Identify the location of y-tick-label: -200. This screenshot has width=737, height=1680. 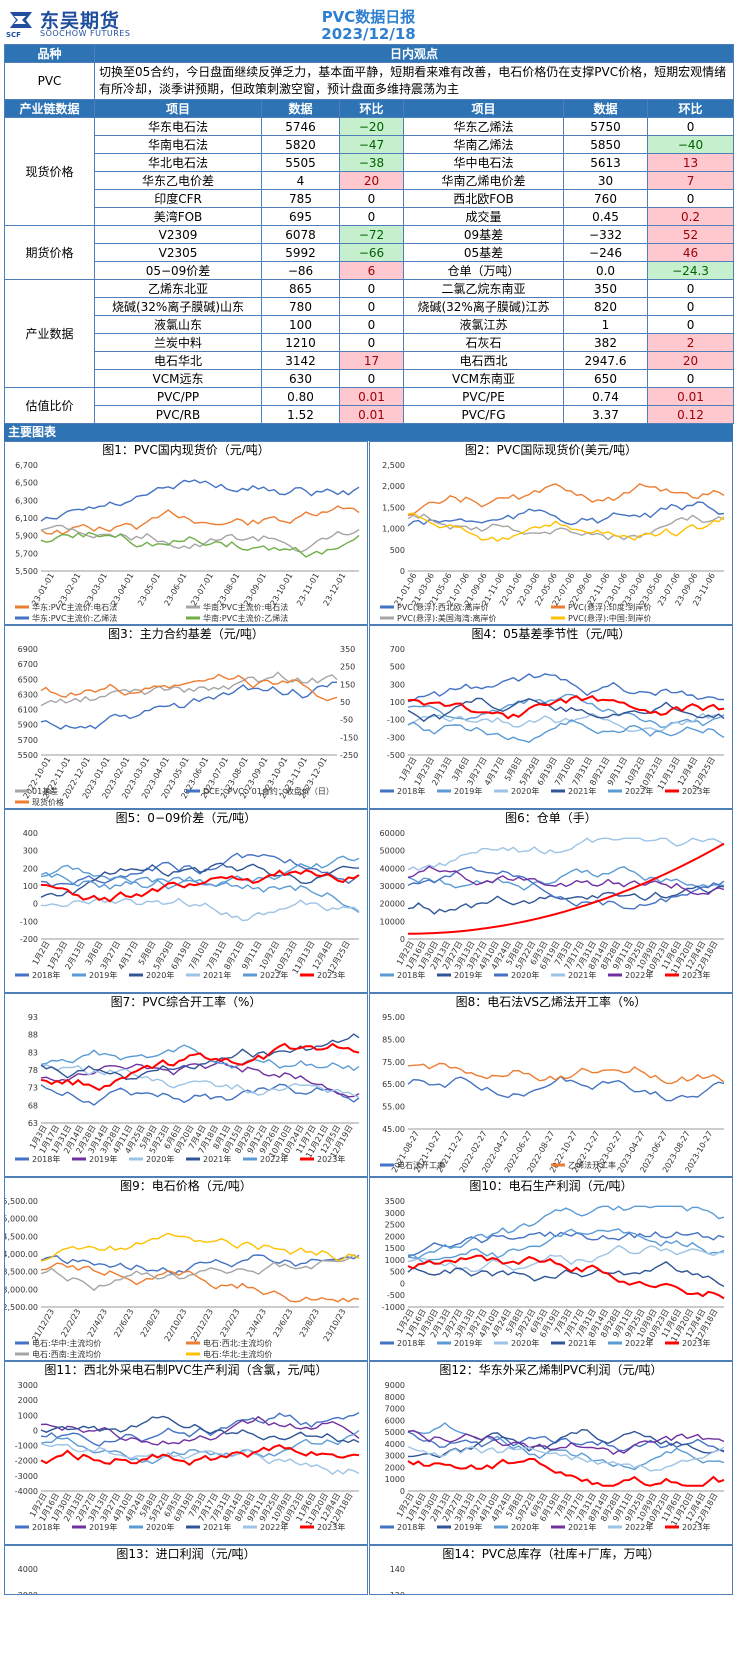
(29, 939).